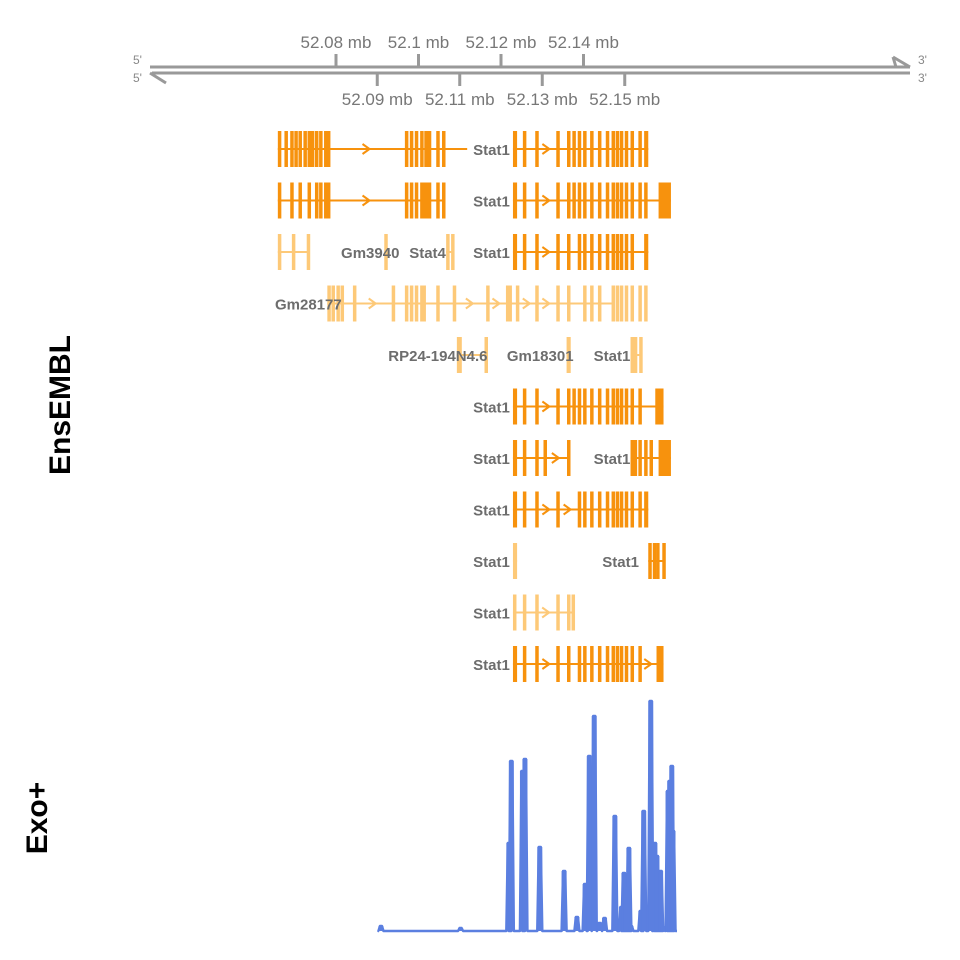 The image size is (960, 960). Describe the element at coordinates (620, 562) in the screenshot. I see `gene-label-14: Stat1` at that location.